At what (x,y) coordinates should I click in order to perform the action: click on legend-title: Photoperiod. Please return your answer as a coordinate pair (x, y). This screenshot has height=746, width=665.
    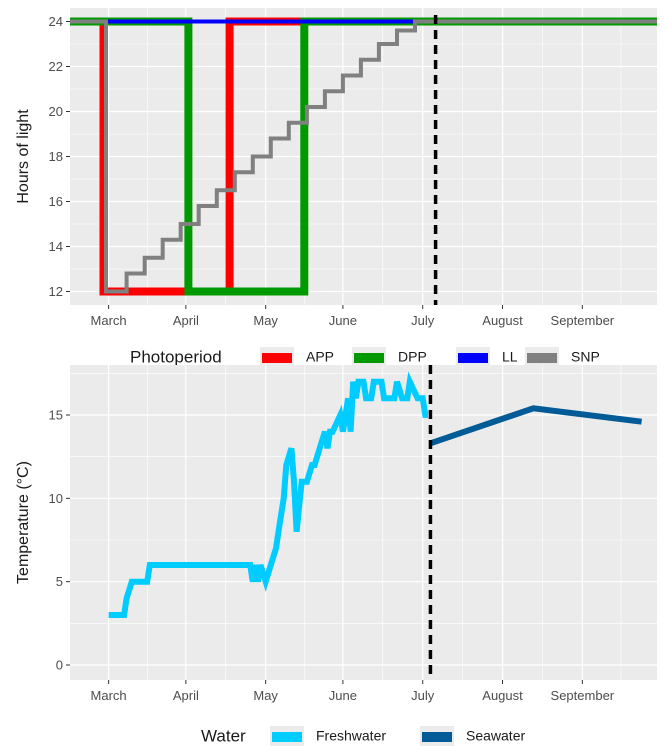
    Looking at the image, I should click on (176, 356).